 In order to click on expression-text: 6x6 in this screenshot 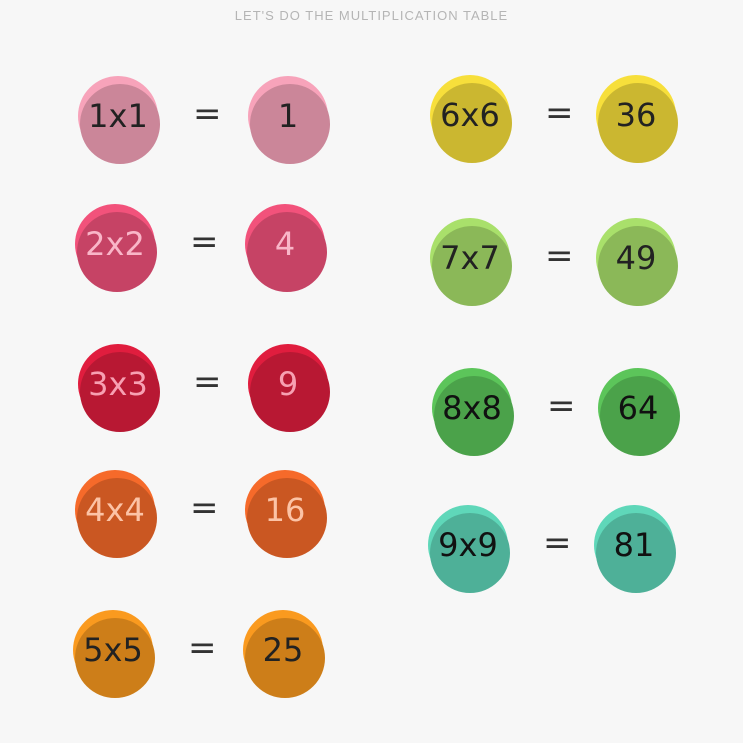, I will do `click(470, 115)`.